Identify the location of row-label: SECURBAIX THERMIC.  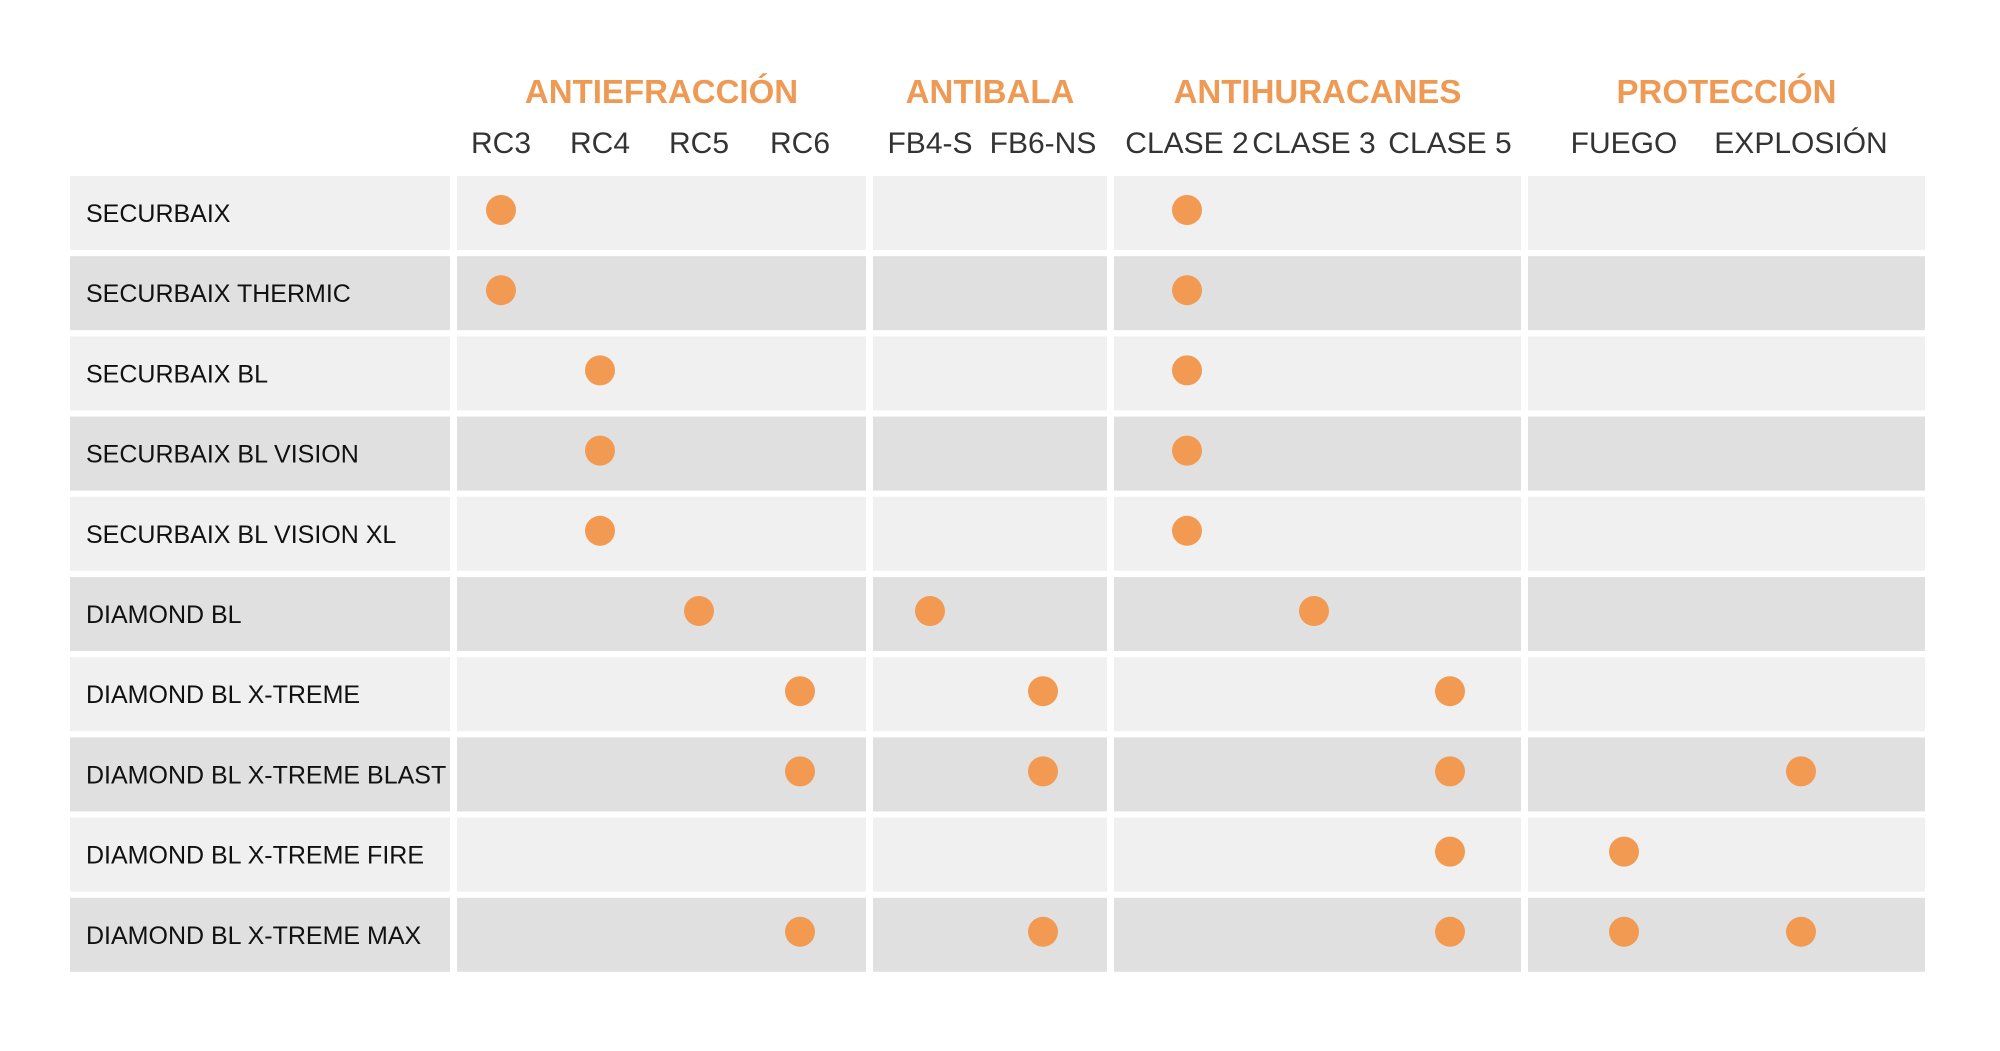
(218, 294).